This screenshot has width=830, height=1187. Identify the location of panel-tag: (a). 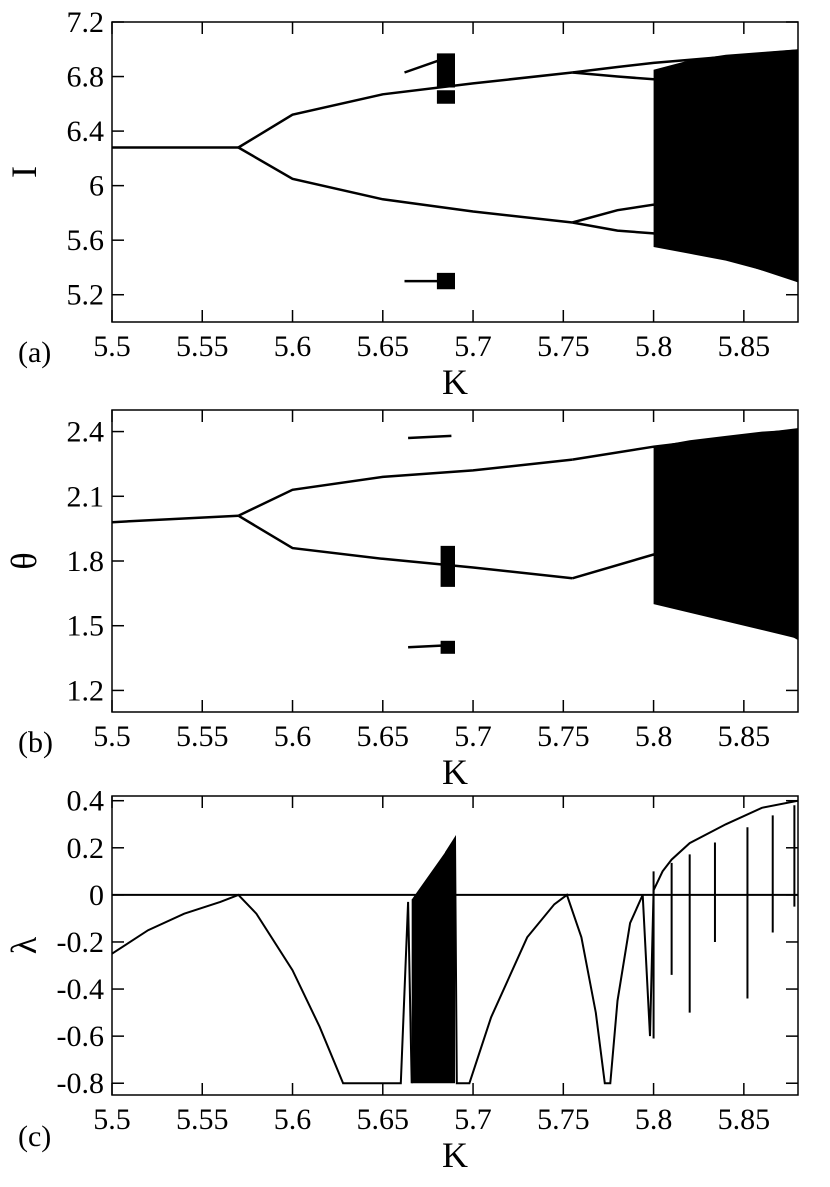
(34, 352).